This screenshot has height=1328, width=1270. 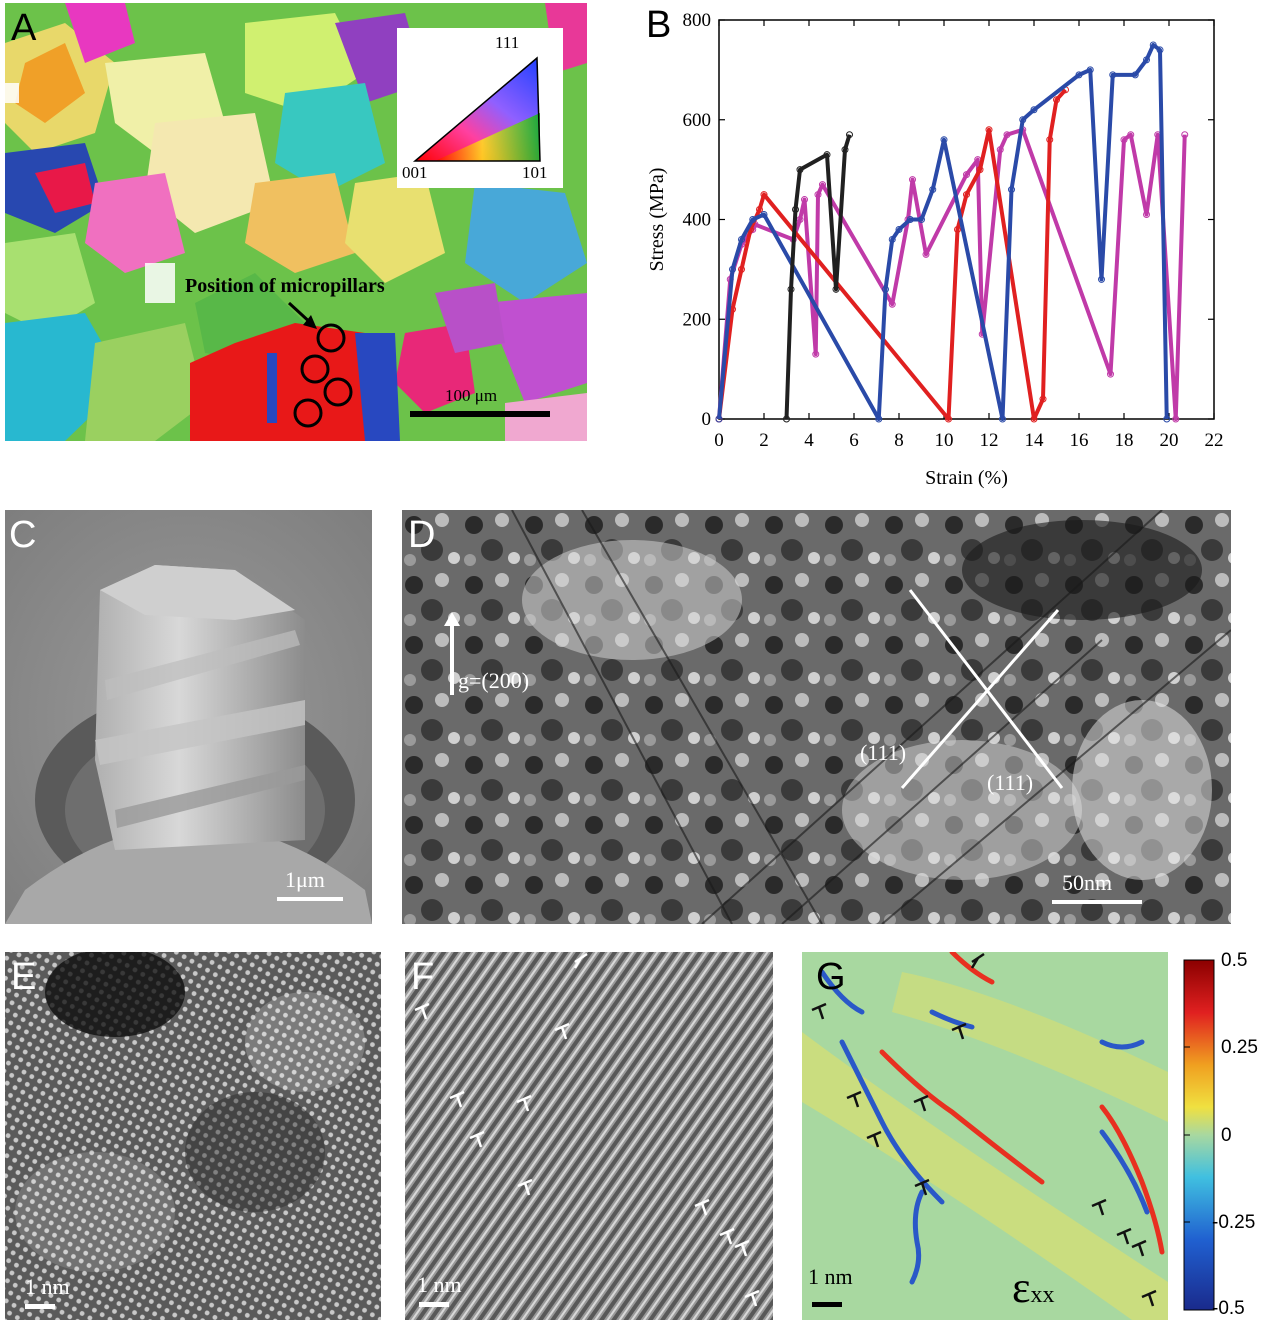 I want to click on x-tick-label: 14, so click(x=1035, y=440).